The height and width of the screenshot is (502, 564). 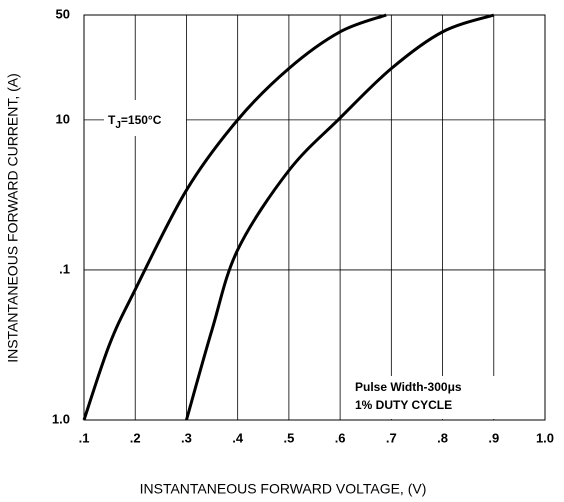 I want to click on x-tick-label: .8, so click(x=442, y=437).